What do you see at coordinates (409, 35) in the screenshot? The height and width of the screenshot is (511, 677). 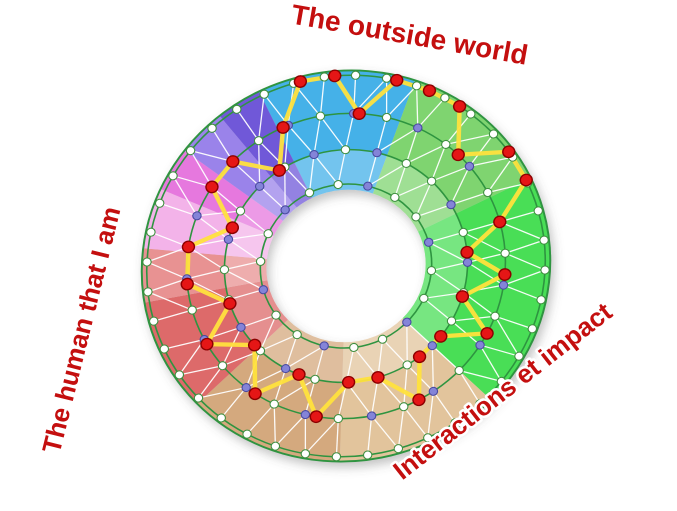 I see `label-outside-world: The outside world` at bounding box center [409, 35].